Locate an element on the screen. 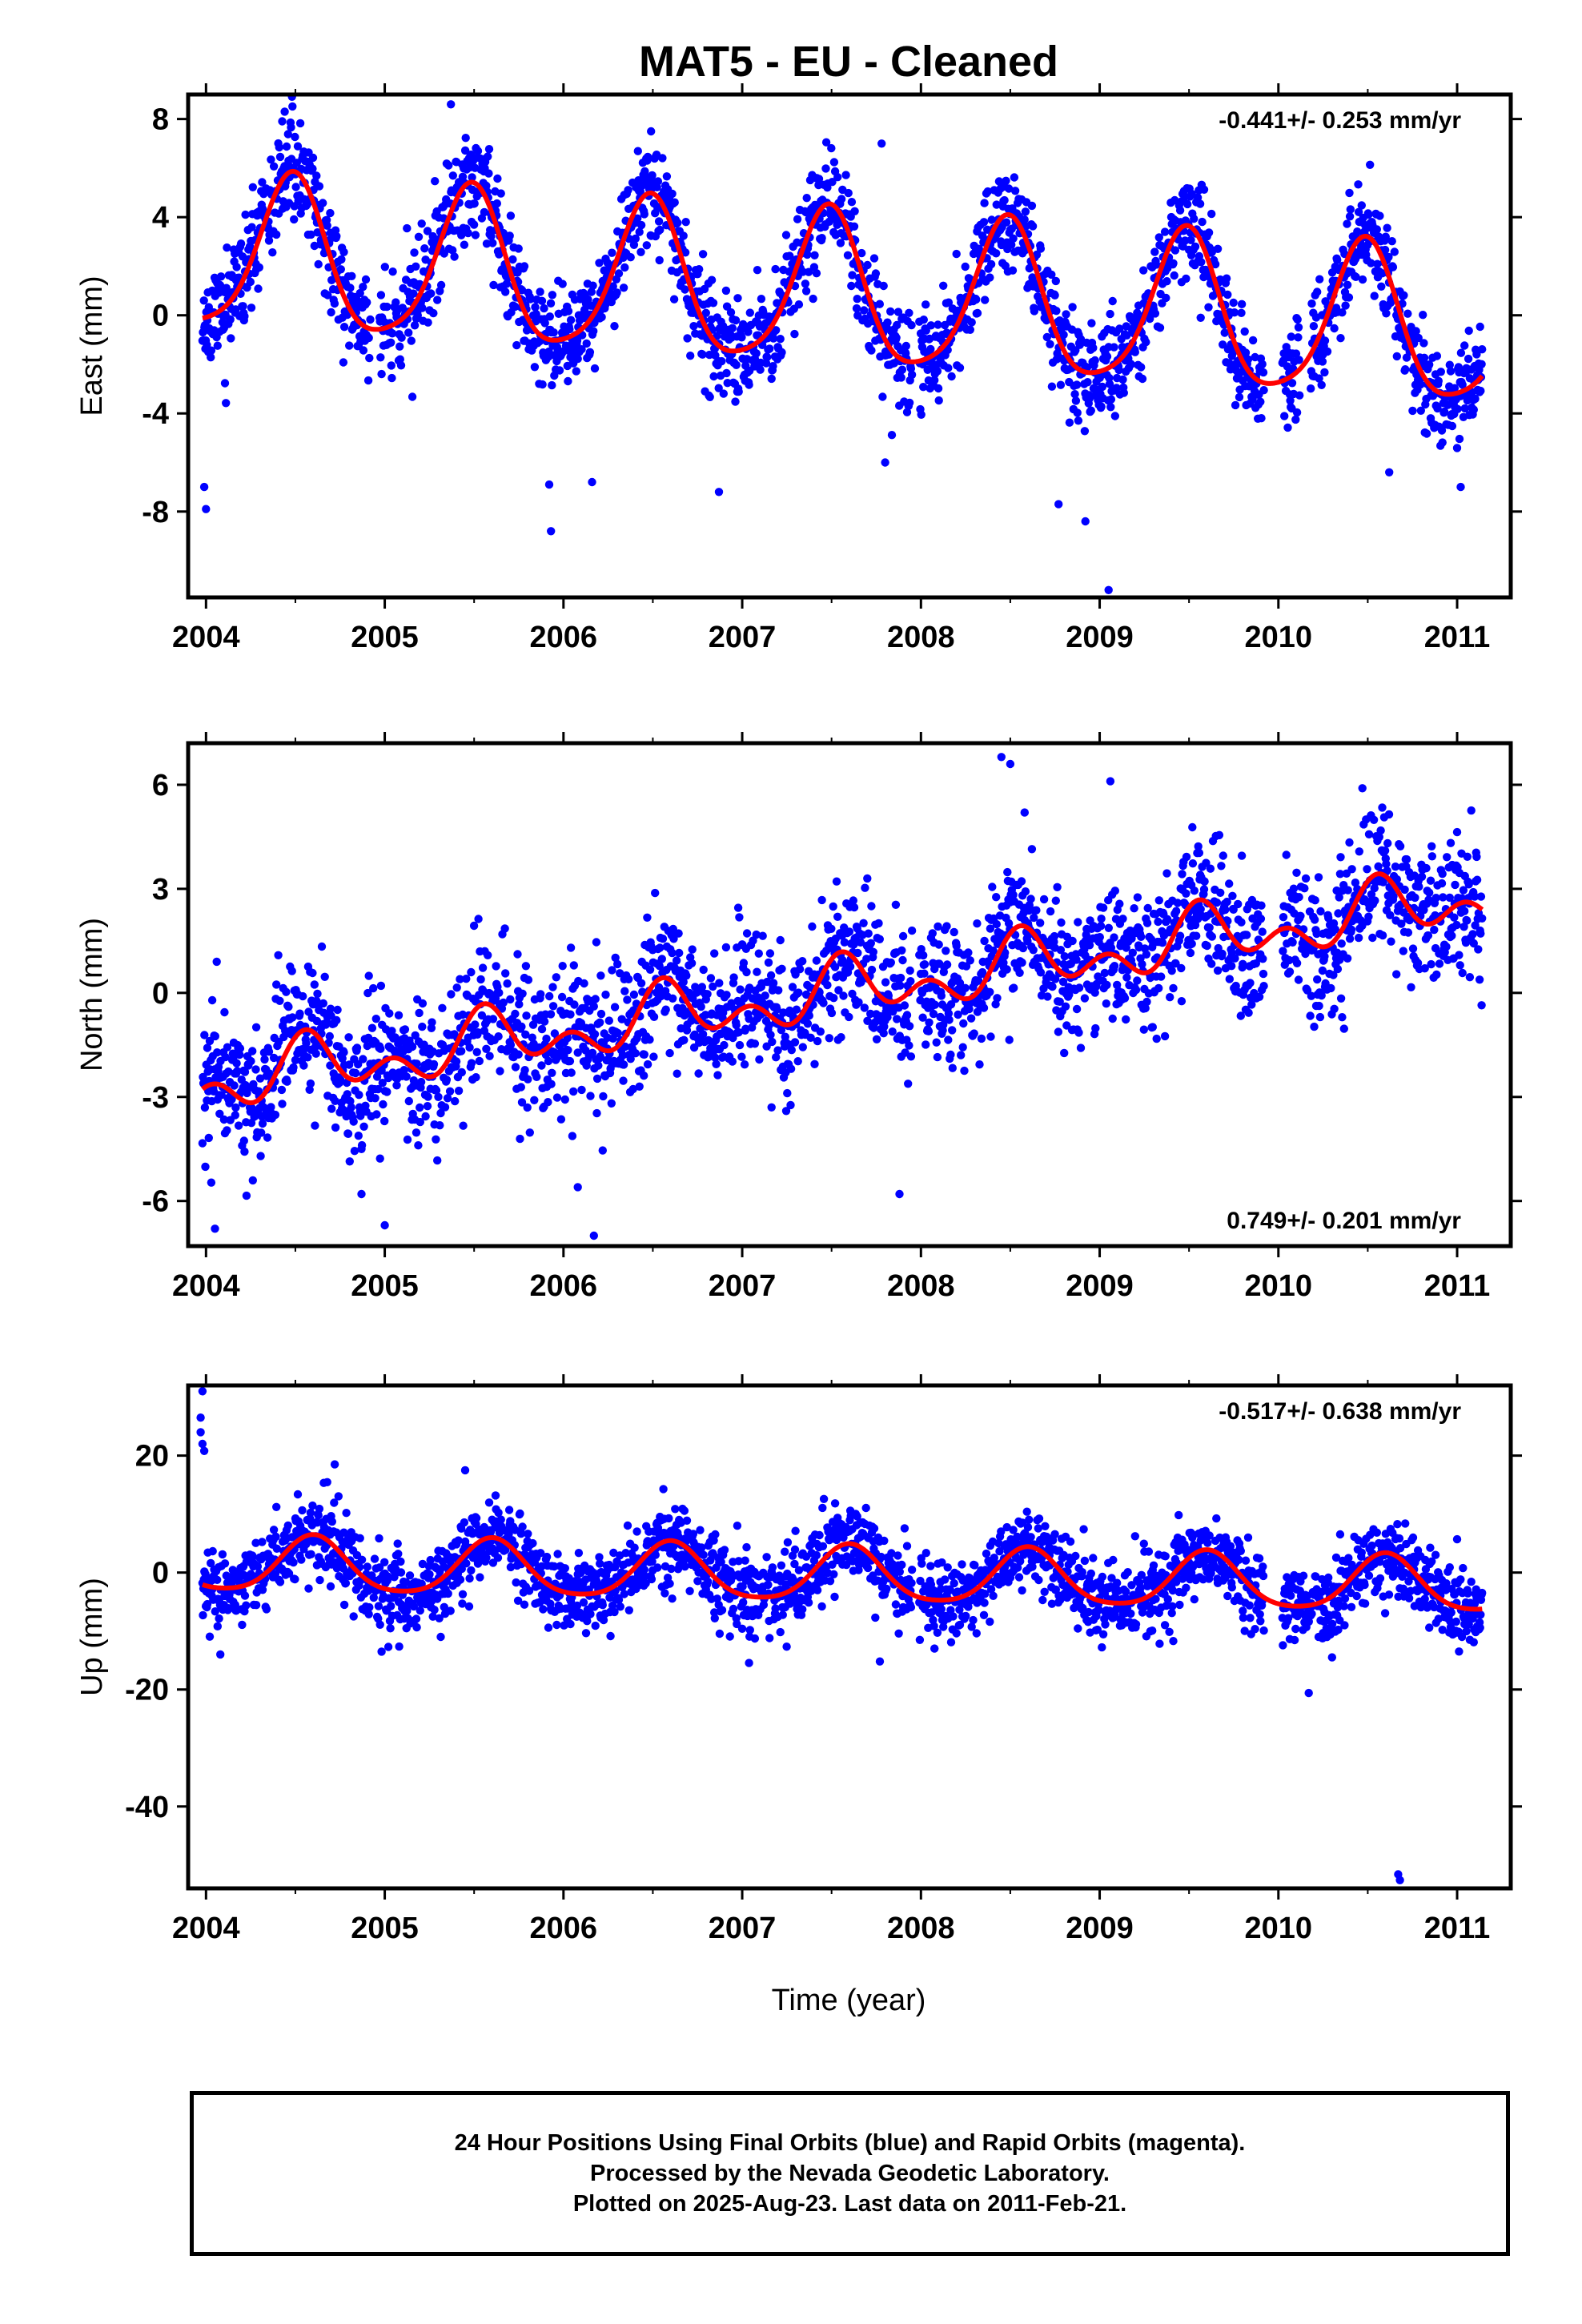  up-data-point is located at coordinates (210, 1636).